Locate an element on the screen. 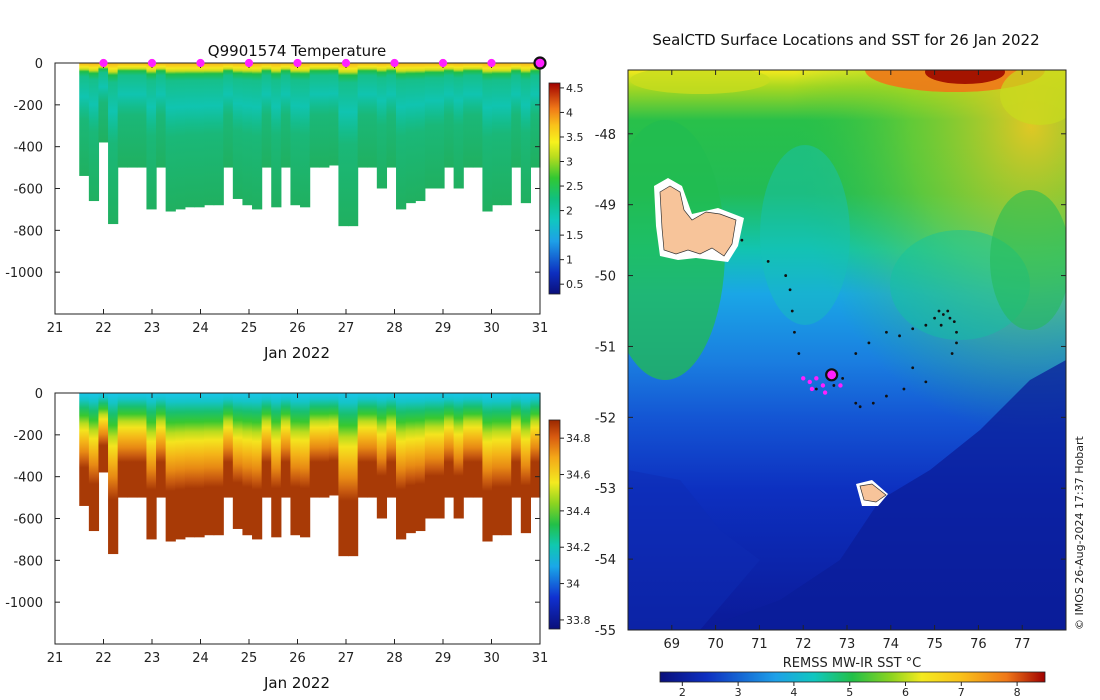 The height and width of the screenshot is (700, 1100). lon-tick-label: 69 is located at coordinates (672, 644).